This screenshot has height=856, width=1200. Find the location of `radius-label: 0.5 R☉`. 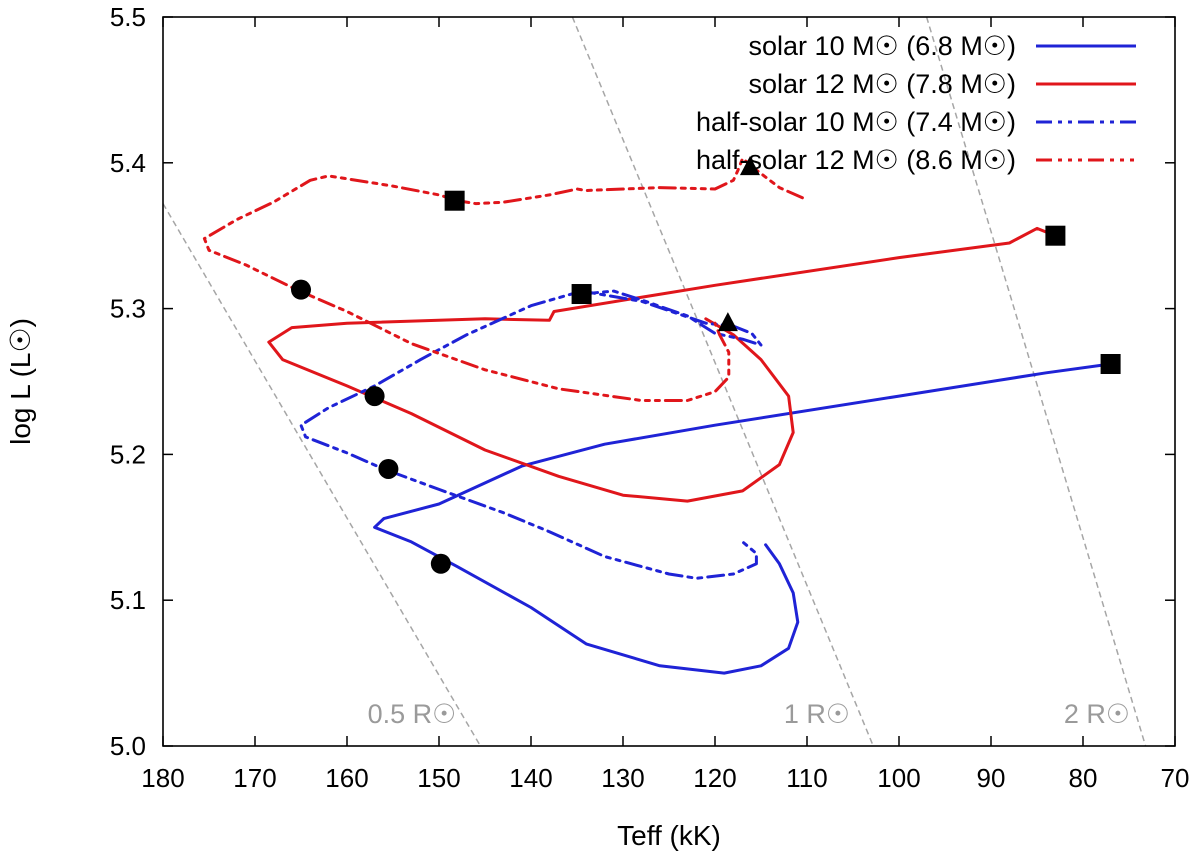

radius-label: 0.5 R☉ is located at coordinates (412, 714).